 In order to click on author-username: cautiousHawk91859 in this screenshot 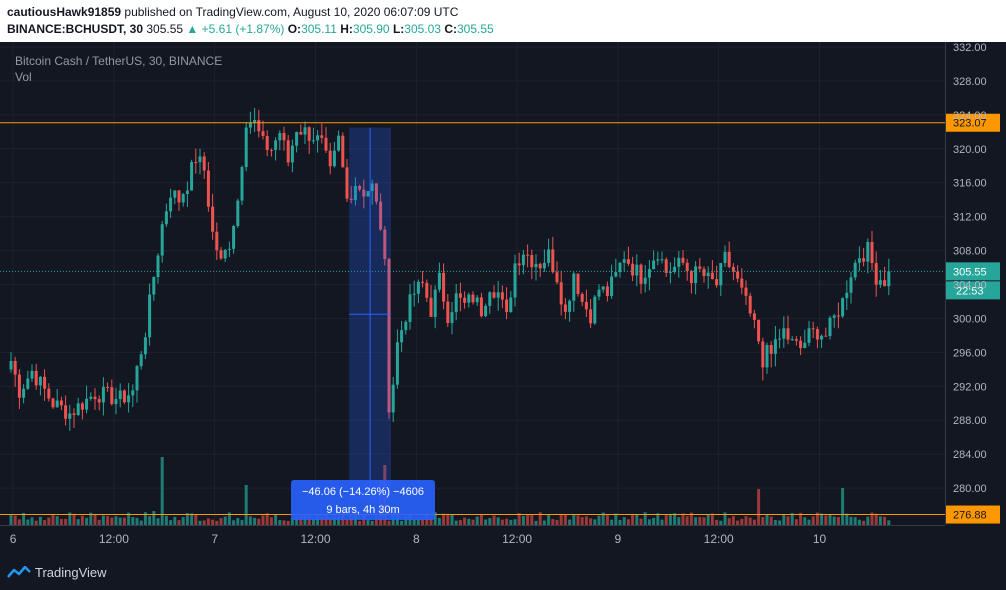, I will do `click(64, 12)`.